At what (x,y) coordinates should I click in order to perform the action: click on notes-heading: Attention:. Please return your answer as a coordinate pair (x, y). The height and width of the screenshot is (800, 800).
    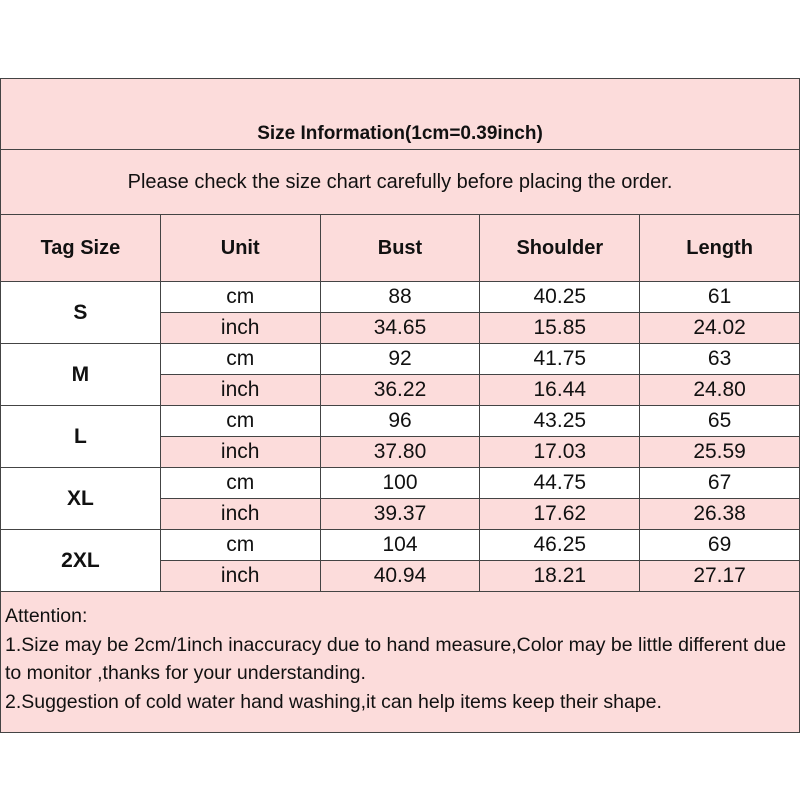
    Looking at the image, I should click on (46, 616).